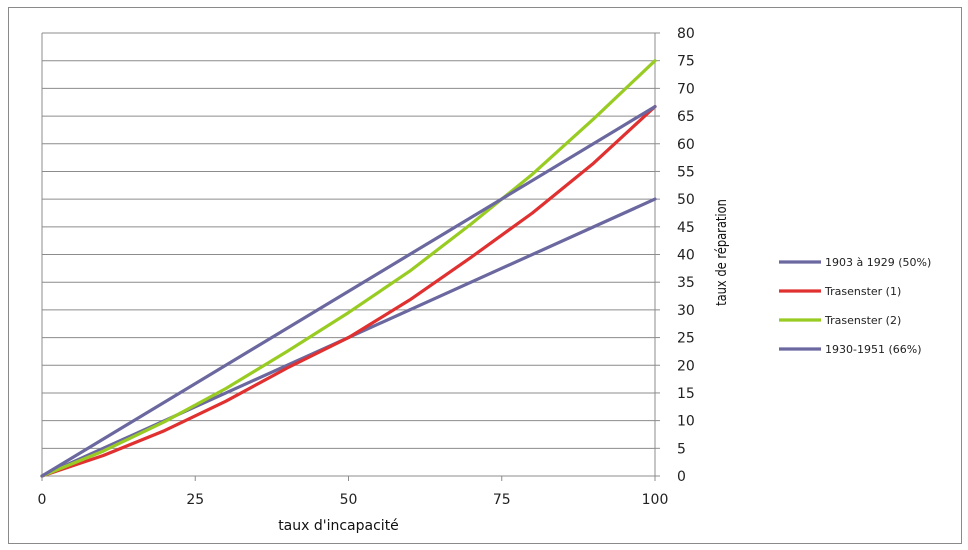 The height and width of the screenshot is (550, 968). Describe the element at coordinates (655, 500) in the screenshot. I see `x-tick-label: 100` at that location.